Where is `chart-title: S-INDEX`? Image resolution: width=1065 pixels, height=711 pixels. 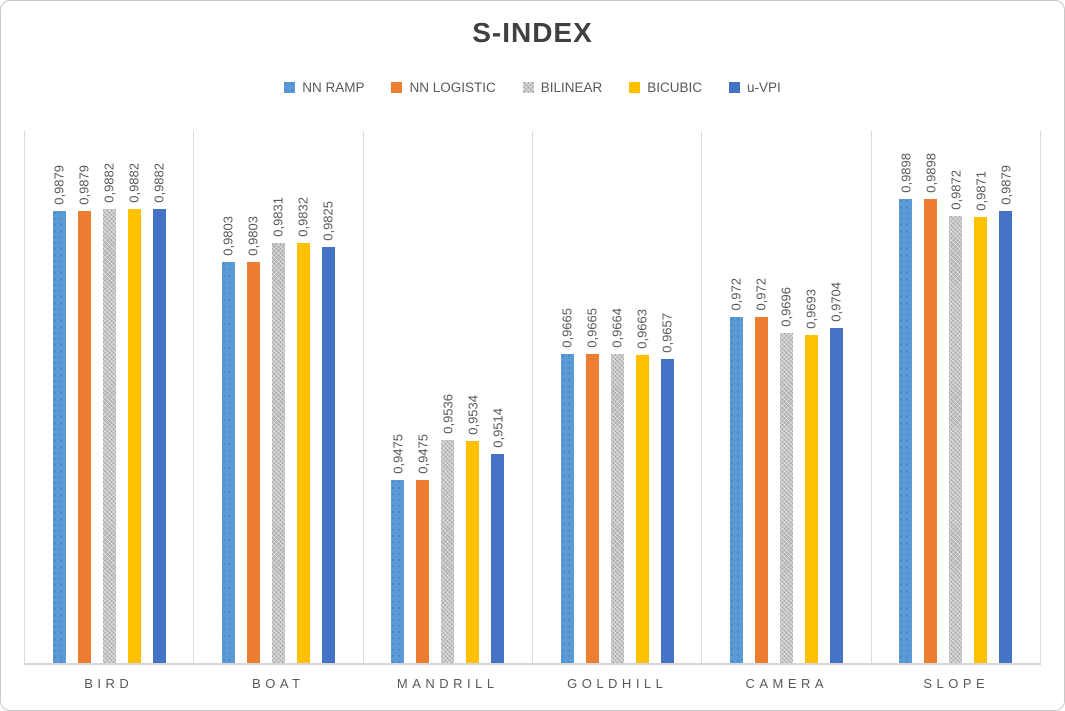 chart-title: S-INDEX is located at coordinates (532, 32).